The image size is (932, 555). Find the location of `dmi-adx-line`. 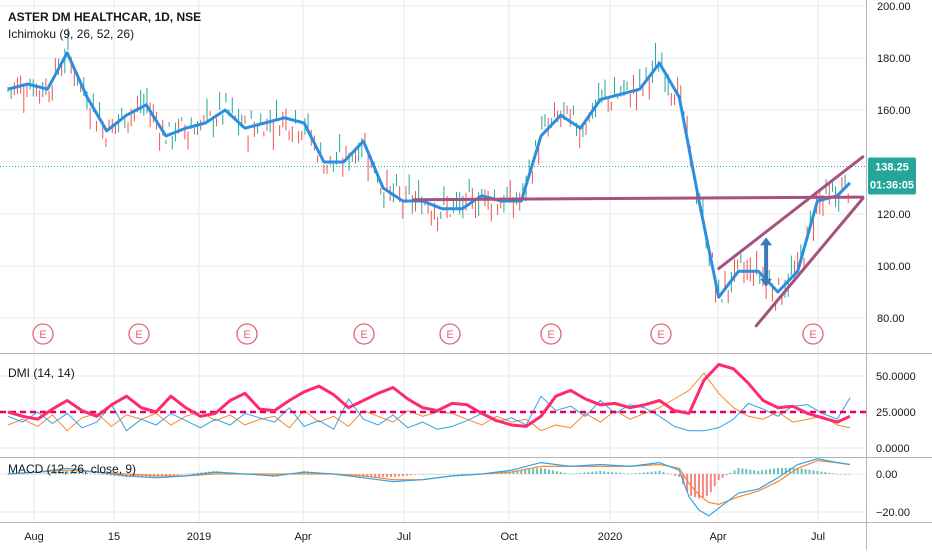

dmi-adx-line is located at coordinates (429, 395).